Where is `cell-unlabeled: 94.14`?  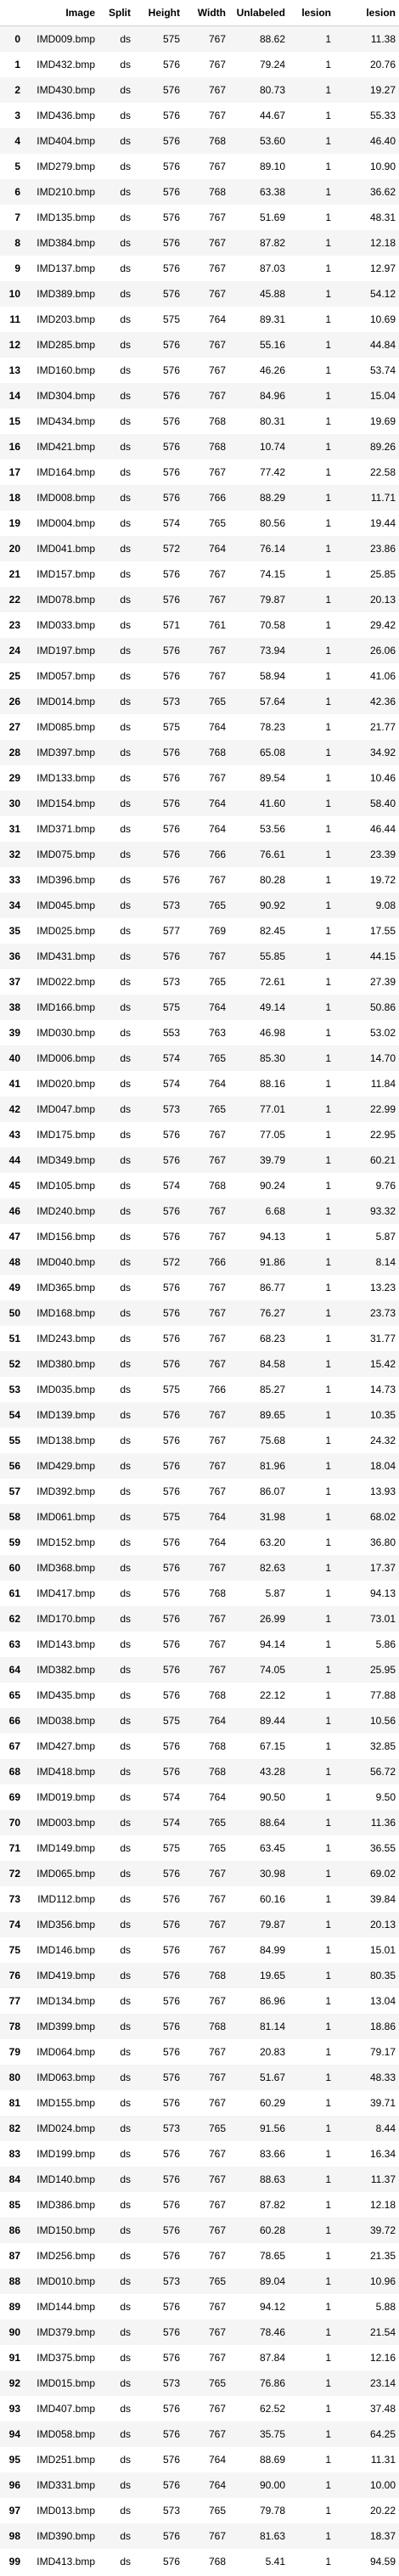 cell-unlabeled: 94.14 is located at coordinates (272, 1644).